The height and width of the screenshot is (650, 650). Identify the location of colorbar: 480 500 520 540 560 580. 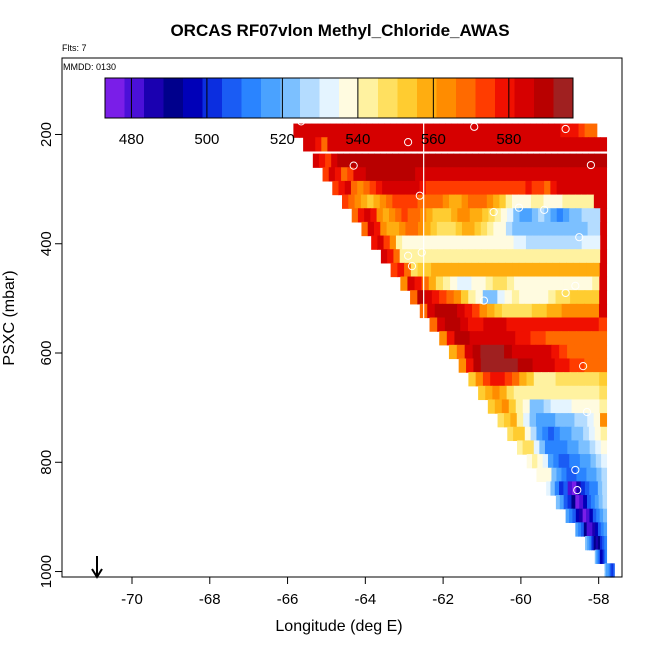
(339, 112).